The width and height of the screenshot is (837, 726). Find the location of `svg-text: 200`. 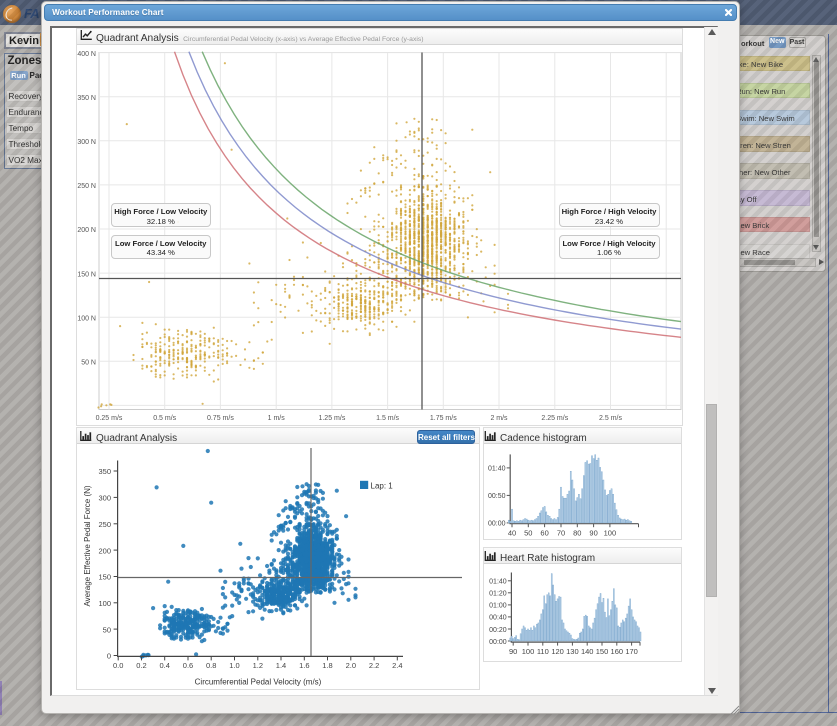

svg-text: 200 is located at coordinates (104, 550).